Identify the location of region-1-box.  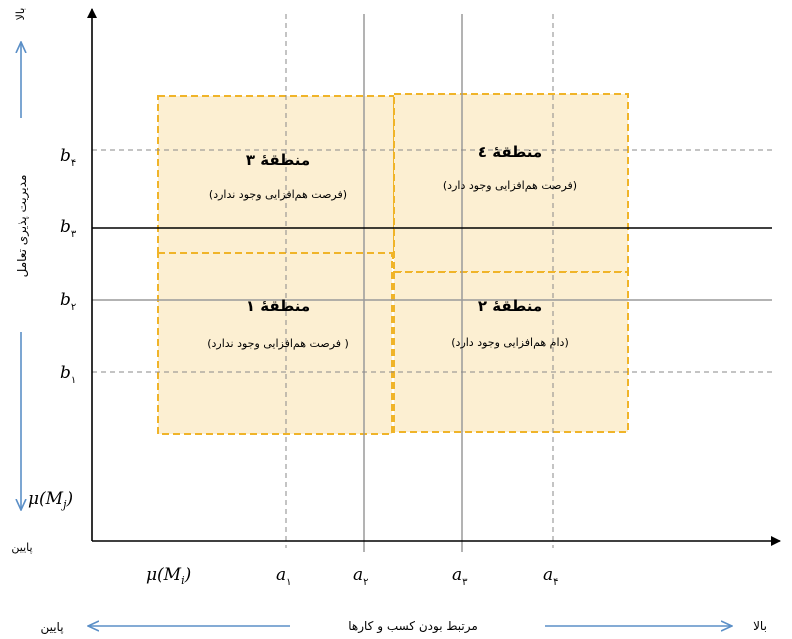
(275, 343).